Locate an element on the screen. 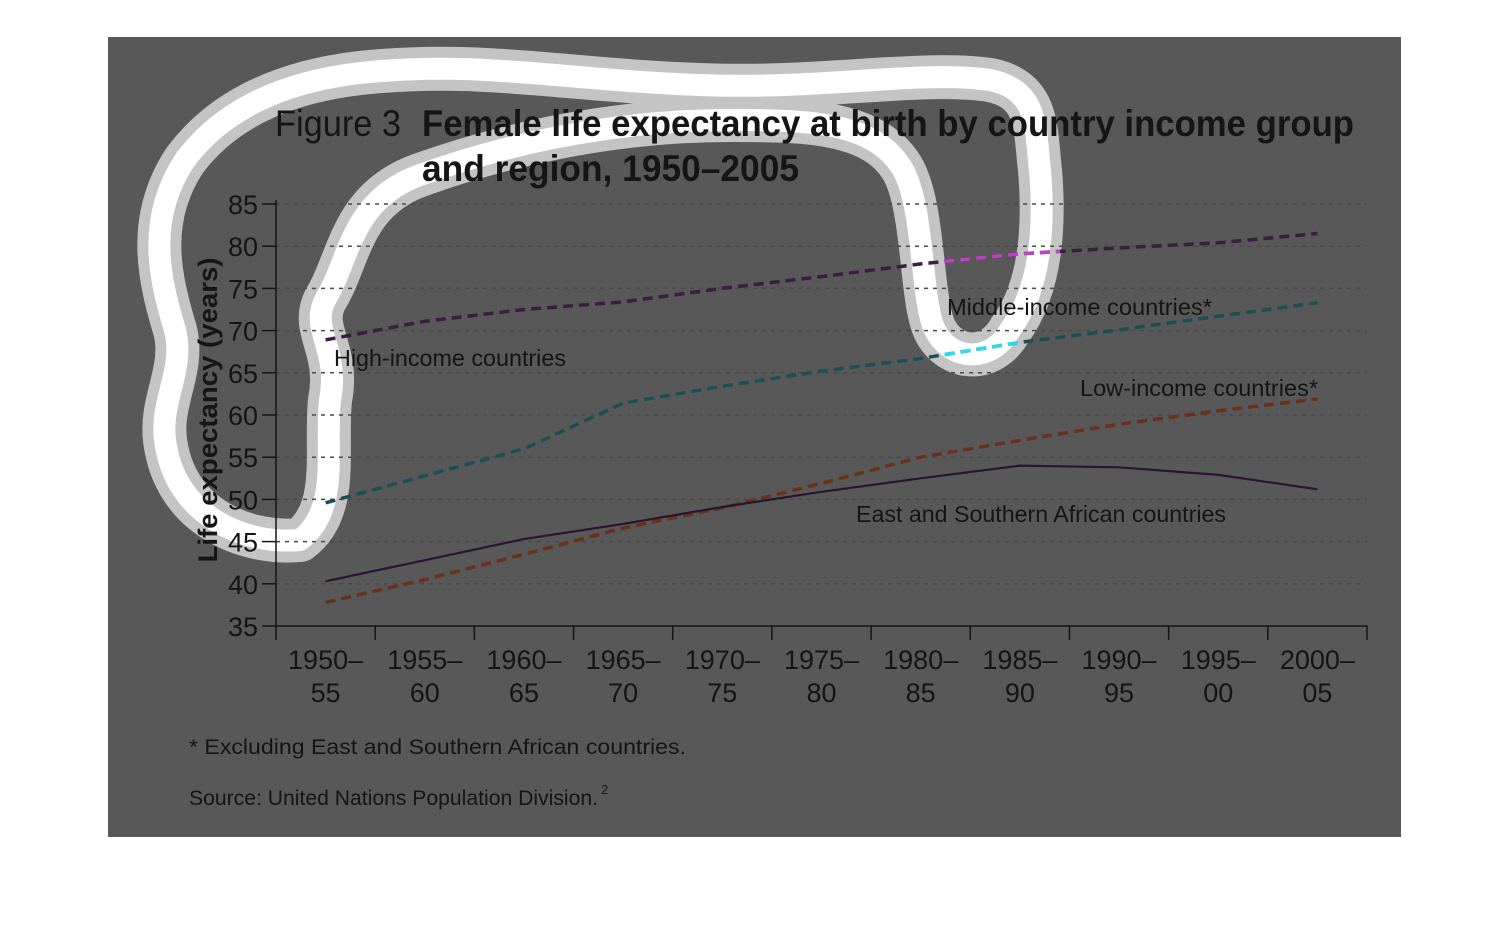 The height and width of the screenshot is (932, 1510). series-label-high-income: High-income countries is located at coordinates (450, 358).